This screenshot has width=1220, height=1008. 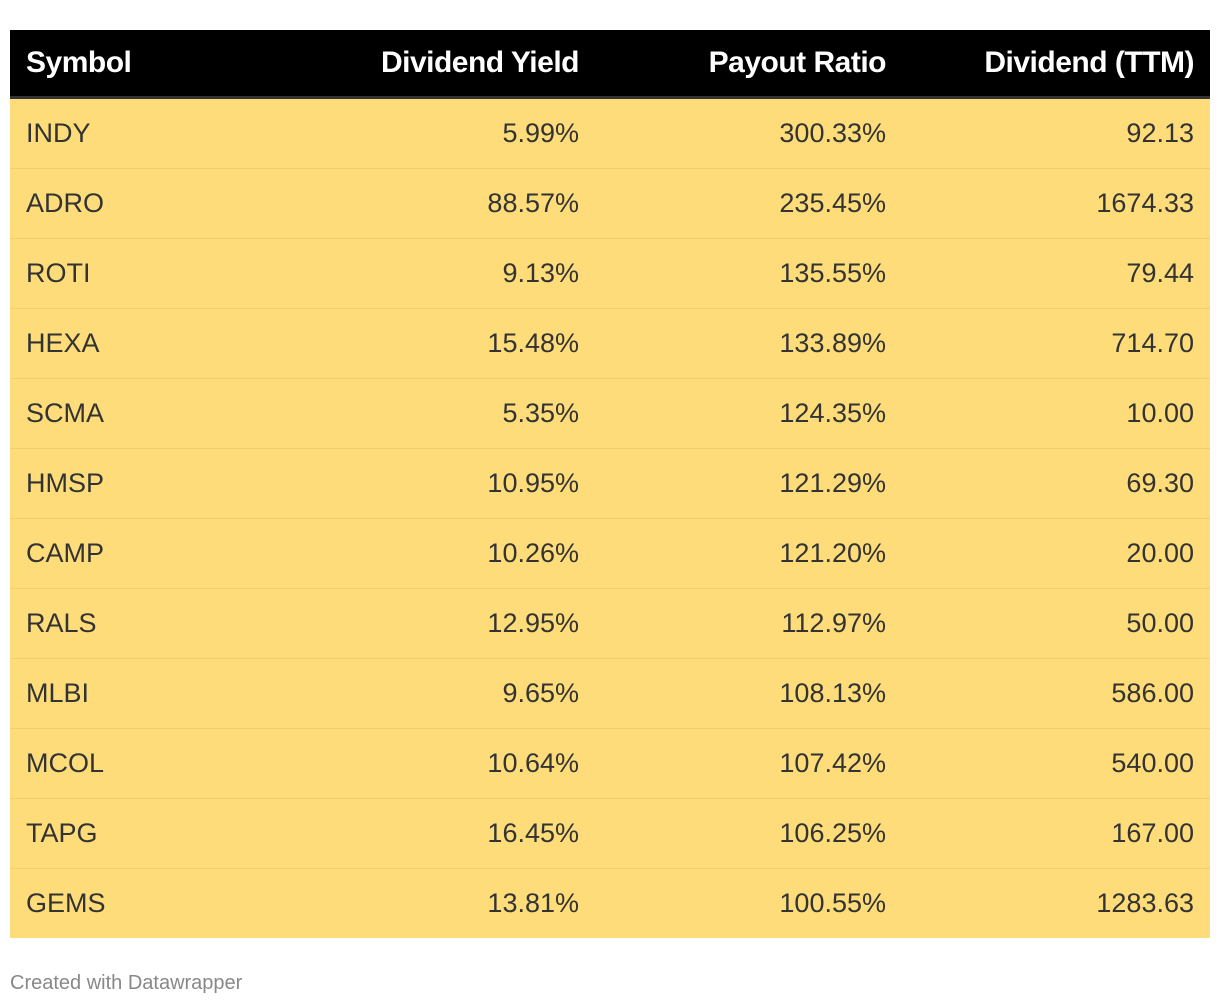 I want to click on table-row: MCOL 10.64% 107.42% 540.00, so click(x=610, y=763).